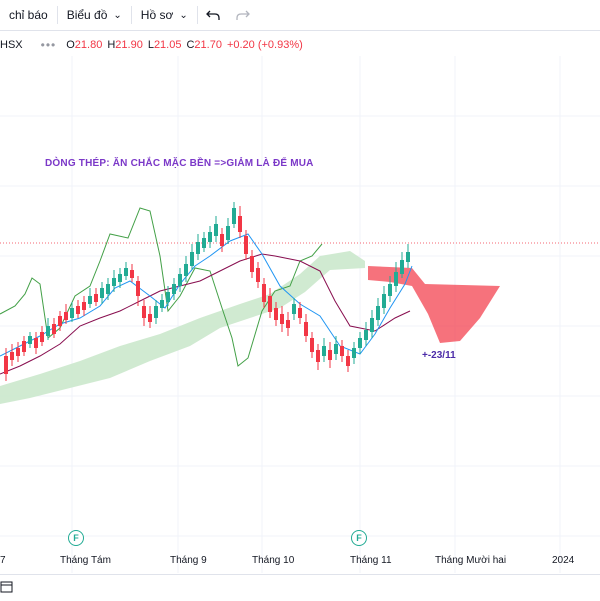  What do you see at coordinates (94, 15) in the screenshot?
I see `charts-menu-button: Biểu đồ ⌄` at bounding box center [94, 15].